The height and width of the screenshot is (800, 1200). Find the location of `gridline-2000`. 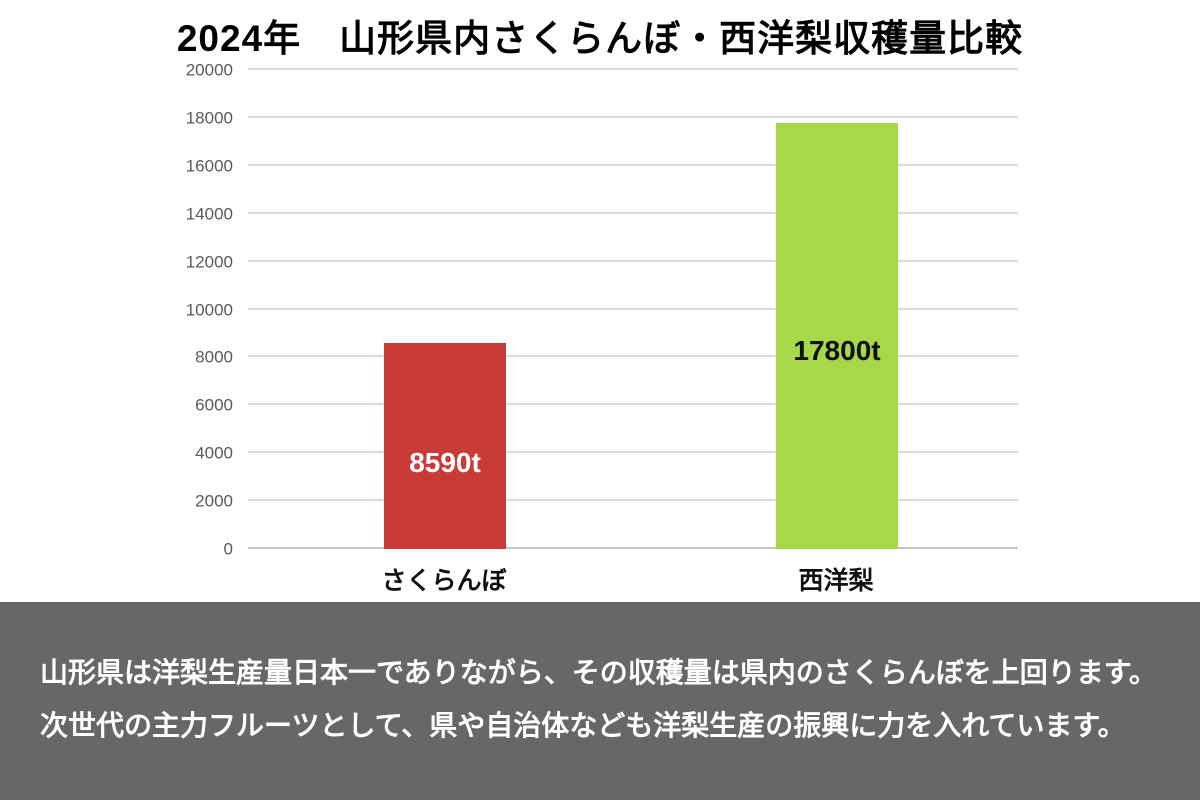

gridline-2000 is located at coordinates (633, 500).